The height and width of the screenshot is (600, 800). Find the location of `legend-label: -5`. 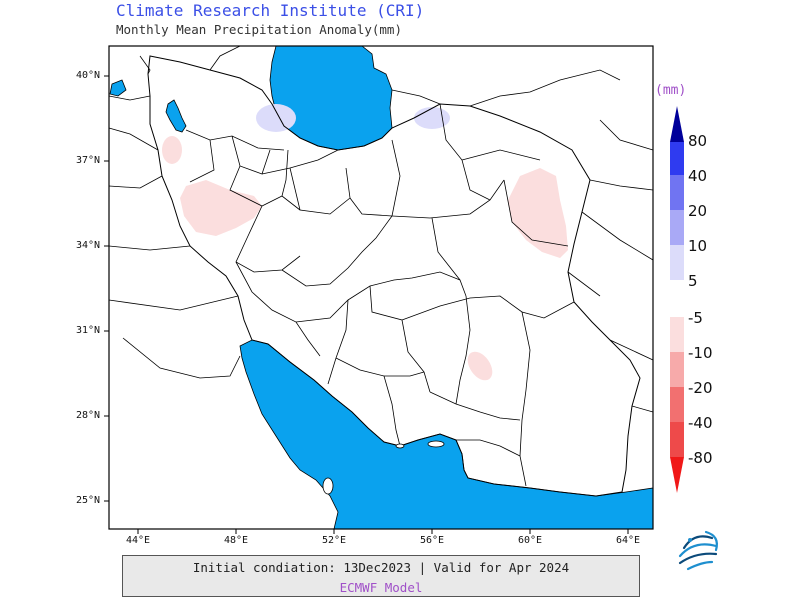

legend-label: -5 is located at coordinates (695, 318).